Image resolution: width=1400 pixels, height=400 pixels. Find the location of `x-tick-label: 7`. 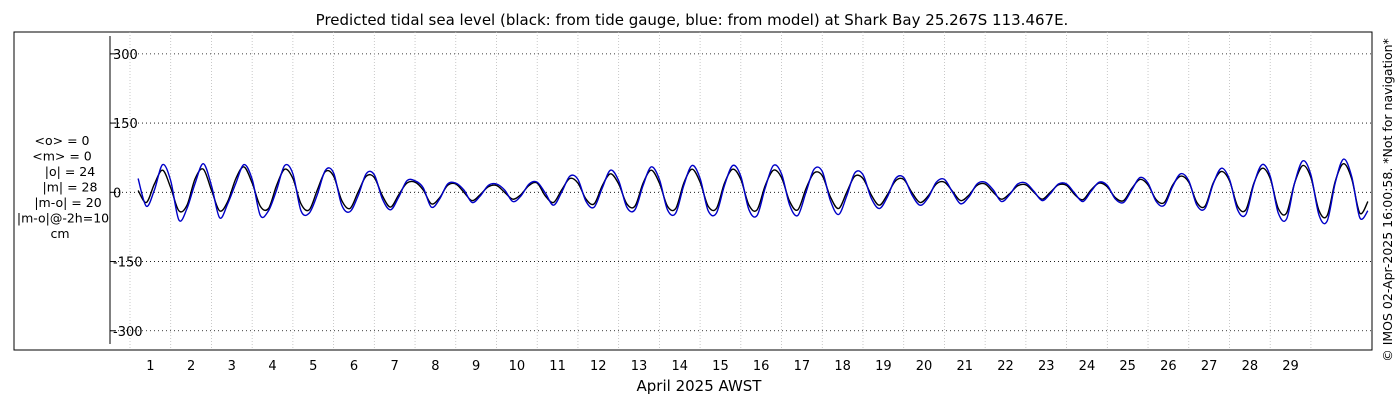

x-tick-label: 7 is located at coordinates (395, 366).